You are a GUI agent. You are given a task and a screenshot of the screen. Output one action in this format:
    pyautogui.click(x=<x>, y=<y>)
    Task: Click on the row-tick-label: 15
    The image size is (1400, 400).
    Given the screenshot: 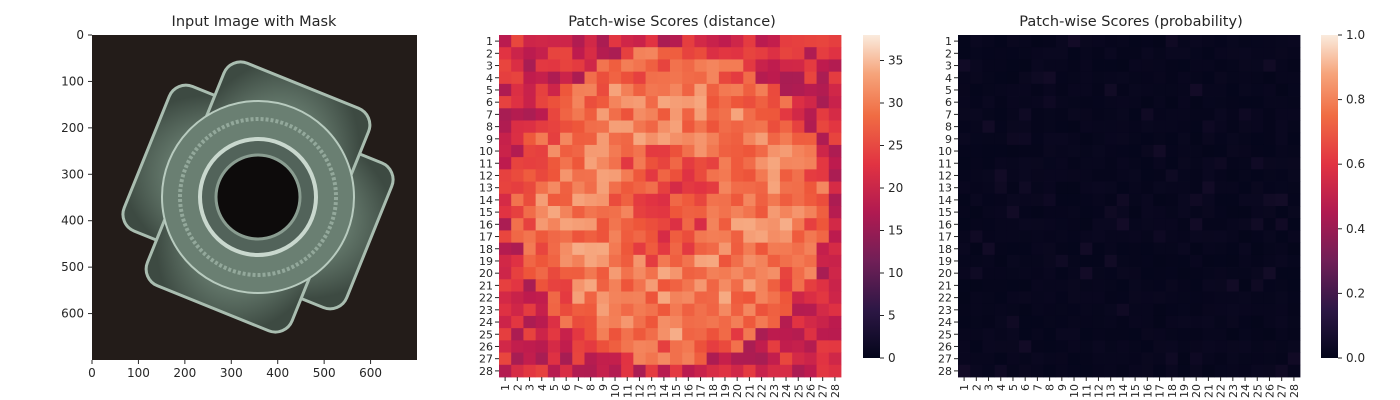 What is the action you would take?
    pyautogui.click(x=945, y=212)
    